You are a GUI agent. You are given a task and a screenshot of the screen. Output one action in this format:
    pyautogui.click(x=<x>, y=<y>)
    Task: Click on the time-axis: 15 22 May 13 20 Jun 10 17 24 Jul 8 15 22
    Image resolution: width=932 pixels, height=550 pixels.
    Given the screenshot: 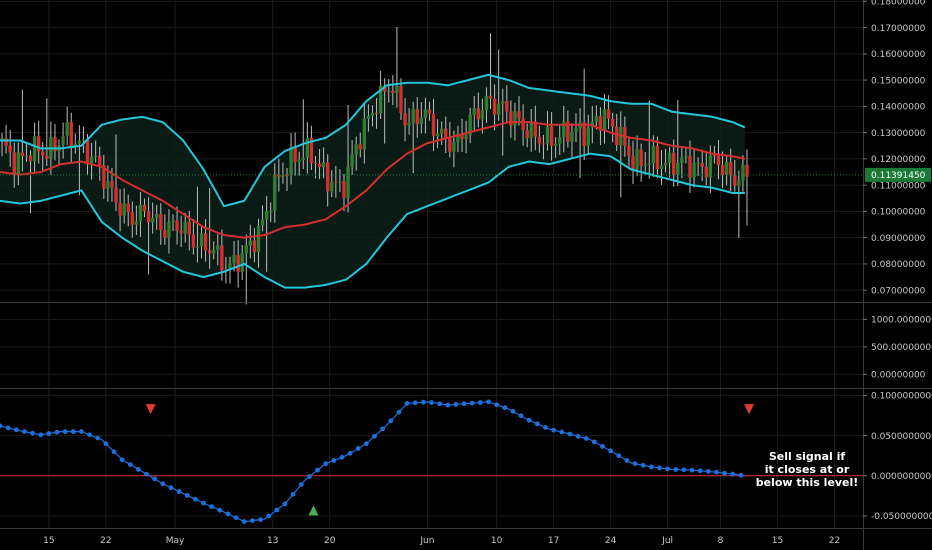 What is the action you would take?
    pyautogui.click(x=441, y=541)
    